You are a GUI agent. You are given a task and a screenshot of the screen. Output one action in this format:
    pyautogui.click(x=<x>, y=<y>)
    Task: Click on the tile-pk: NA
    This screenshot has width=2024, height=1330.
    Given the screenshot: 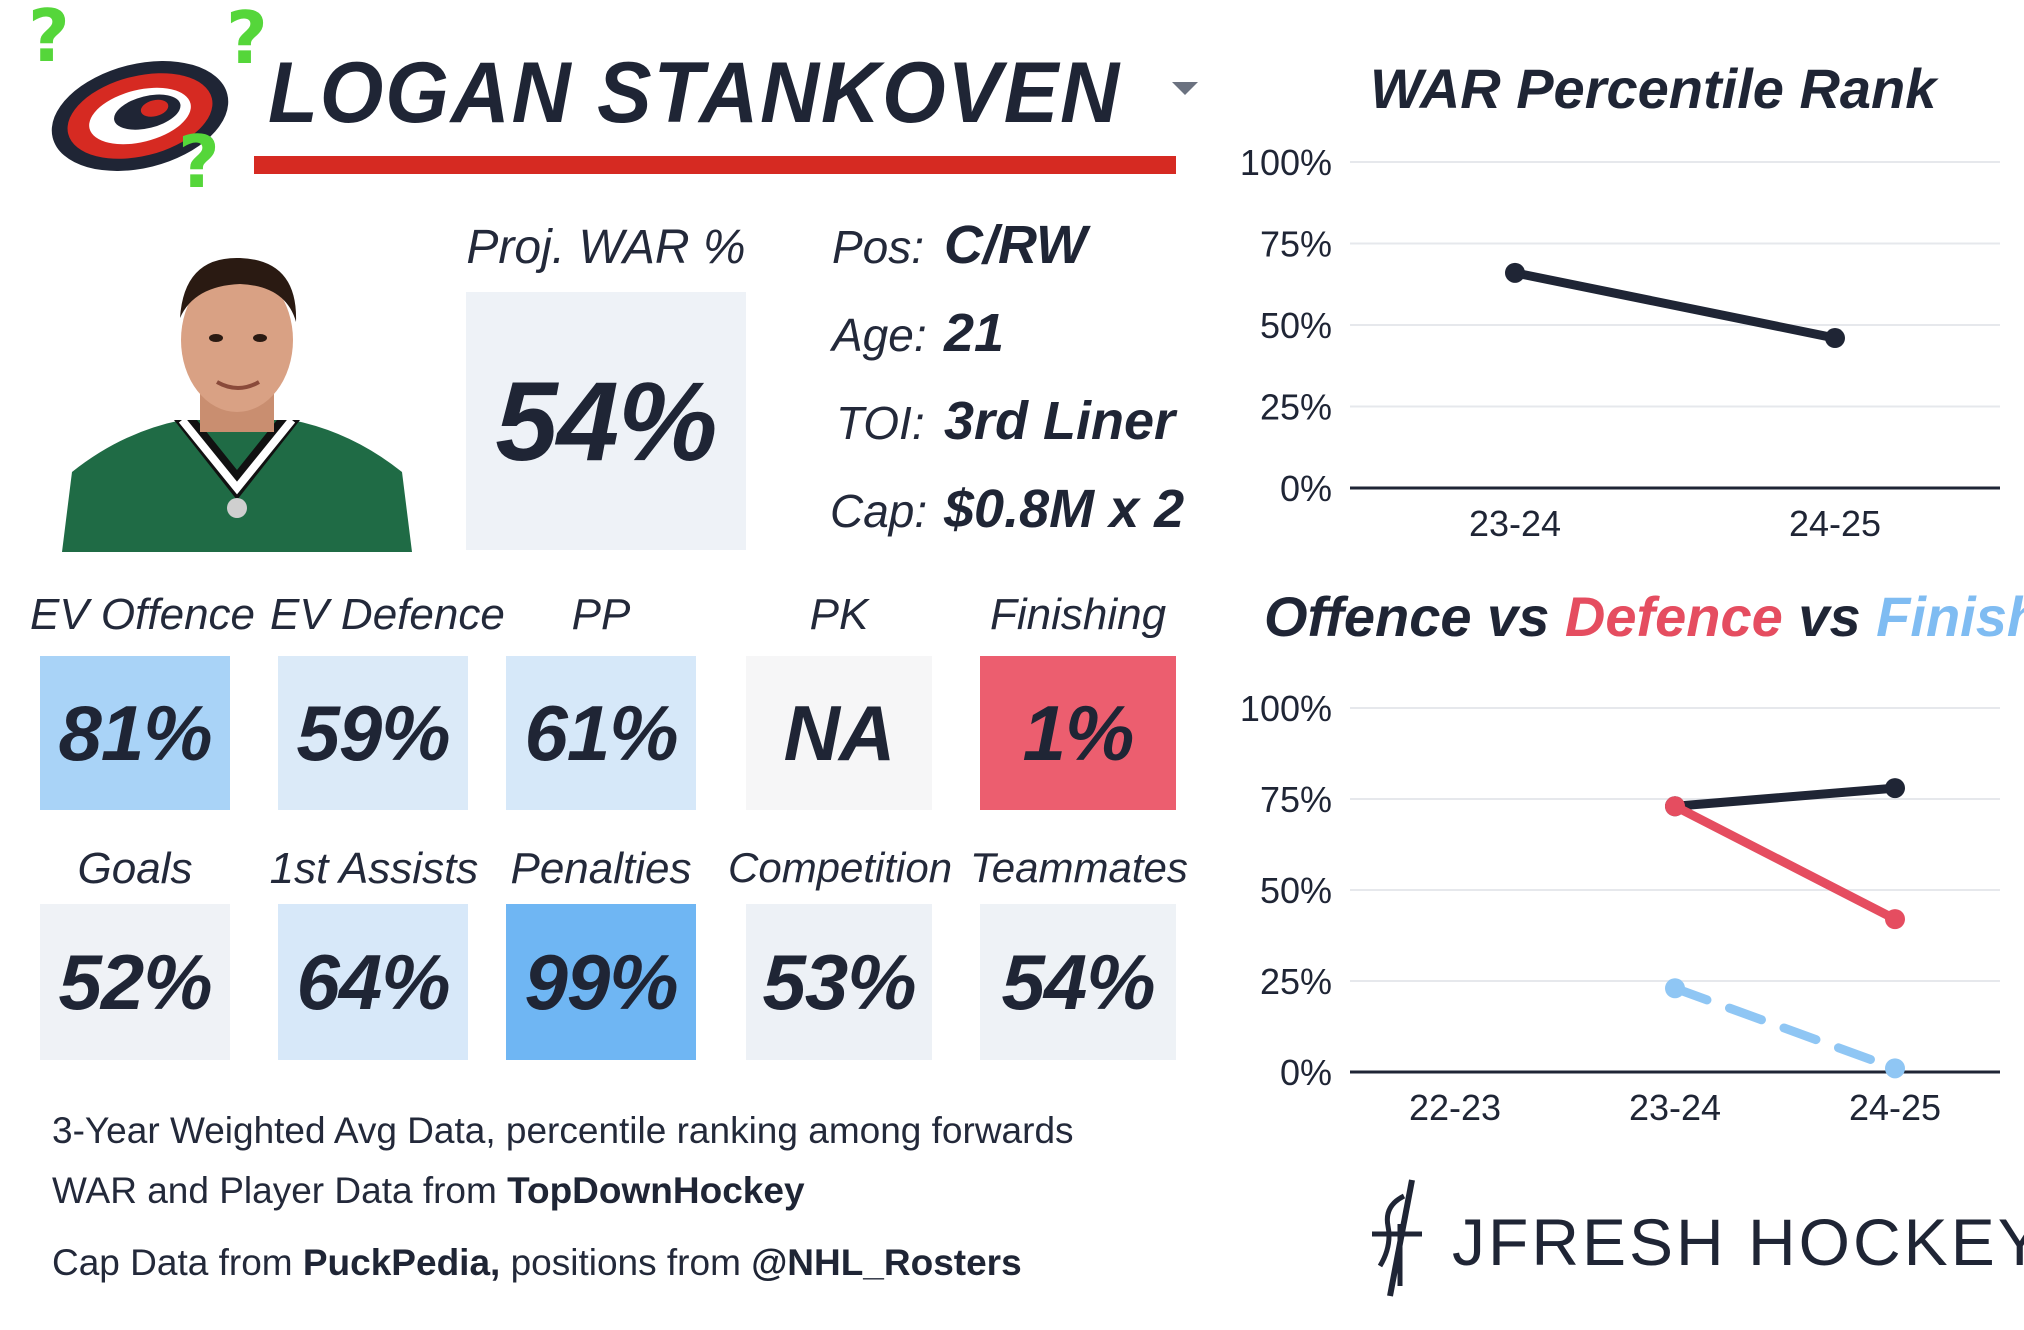 What is the action you would take?
    pyautogui.click(x=839, y=733)
    